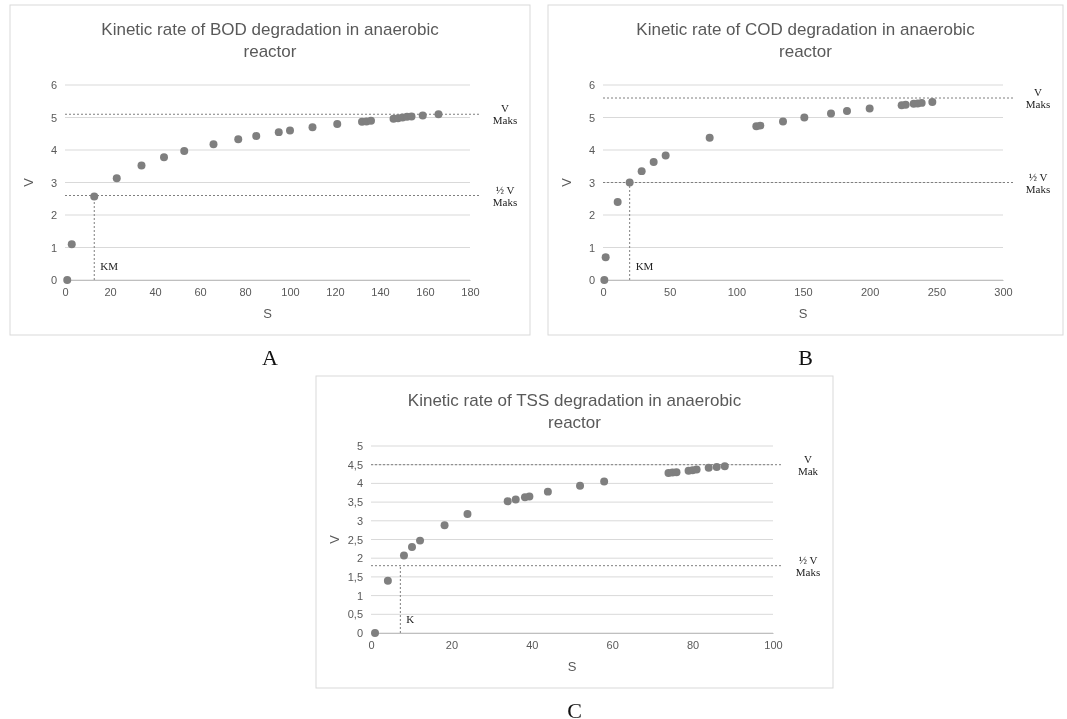 The height and width of the screenshot is (719, 1067). Describe the element at coordinates (335, 291) in the screenshot. I see `x-tick-label: 120` at that location.